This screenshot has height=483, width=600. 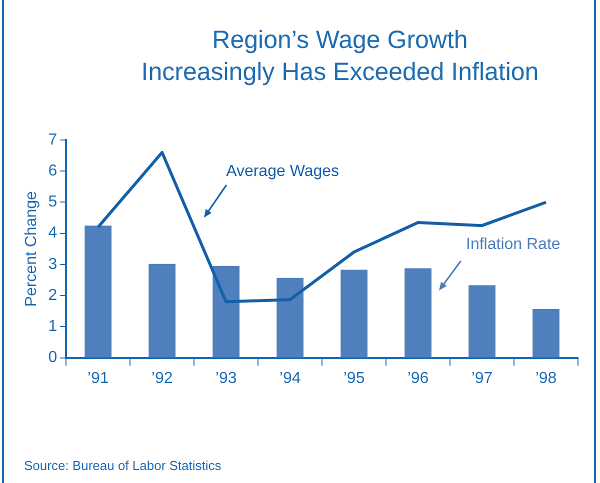 What do you see at coordinates (53, 264) in the screenshot?
I see `y-tick-label: 3` at bounding box center [53, 264].